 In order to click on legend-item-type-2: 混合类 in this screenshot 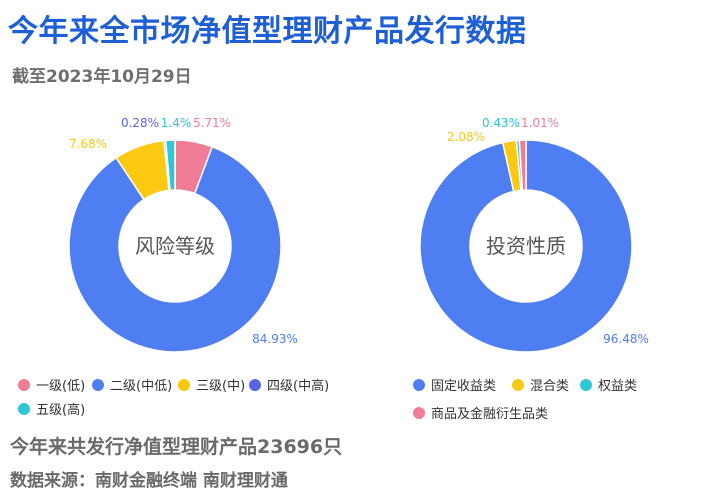, I will do `click(540, 384)`.